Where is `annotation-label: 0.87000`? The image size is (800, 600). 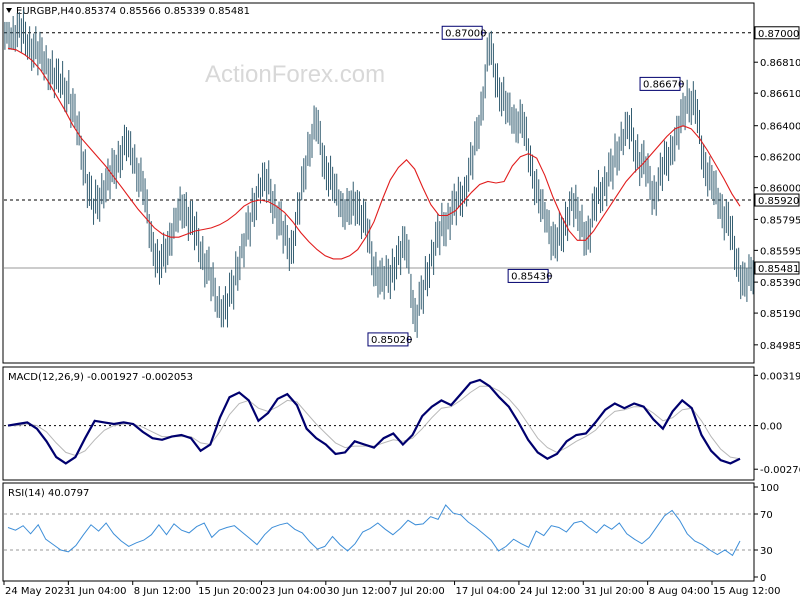
annotation-label: 0.87000 is located at coordinates (465, 33).